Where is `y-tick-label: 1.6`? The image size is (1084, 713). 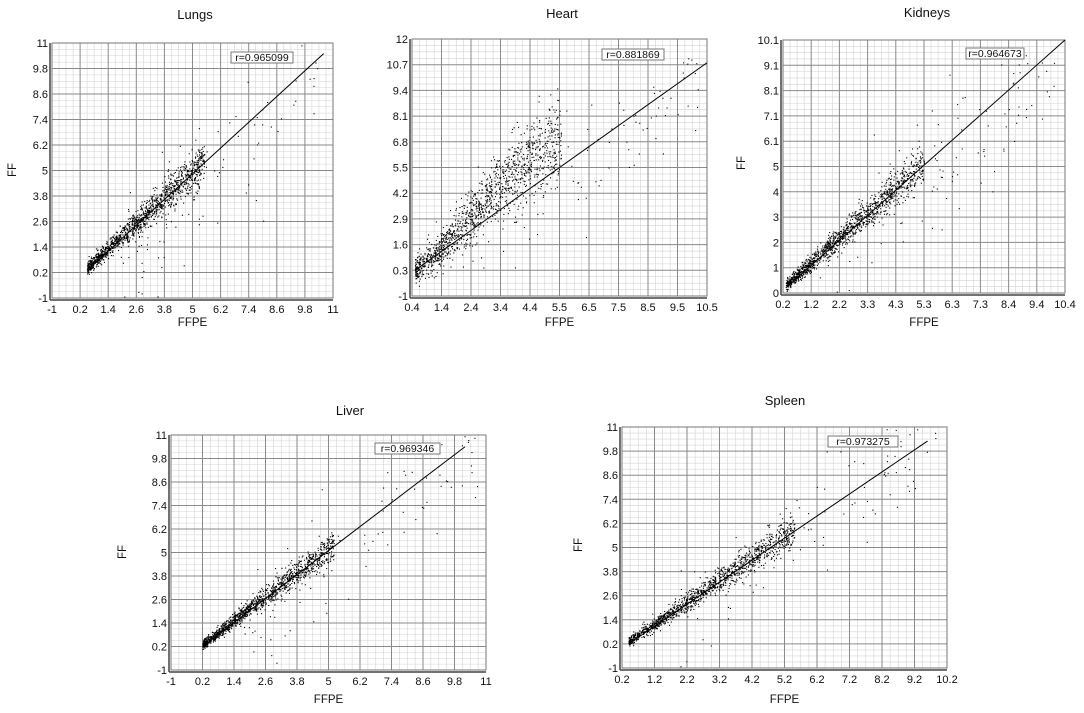
y-tick-label: 1.6 is located at coordinates (400, 246).